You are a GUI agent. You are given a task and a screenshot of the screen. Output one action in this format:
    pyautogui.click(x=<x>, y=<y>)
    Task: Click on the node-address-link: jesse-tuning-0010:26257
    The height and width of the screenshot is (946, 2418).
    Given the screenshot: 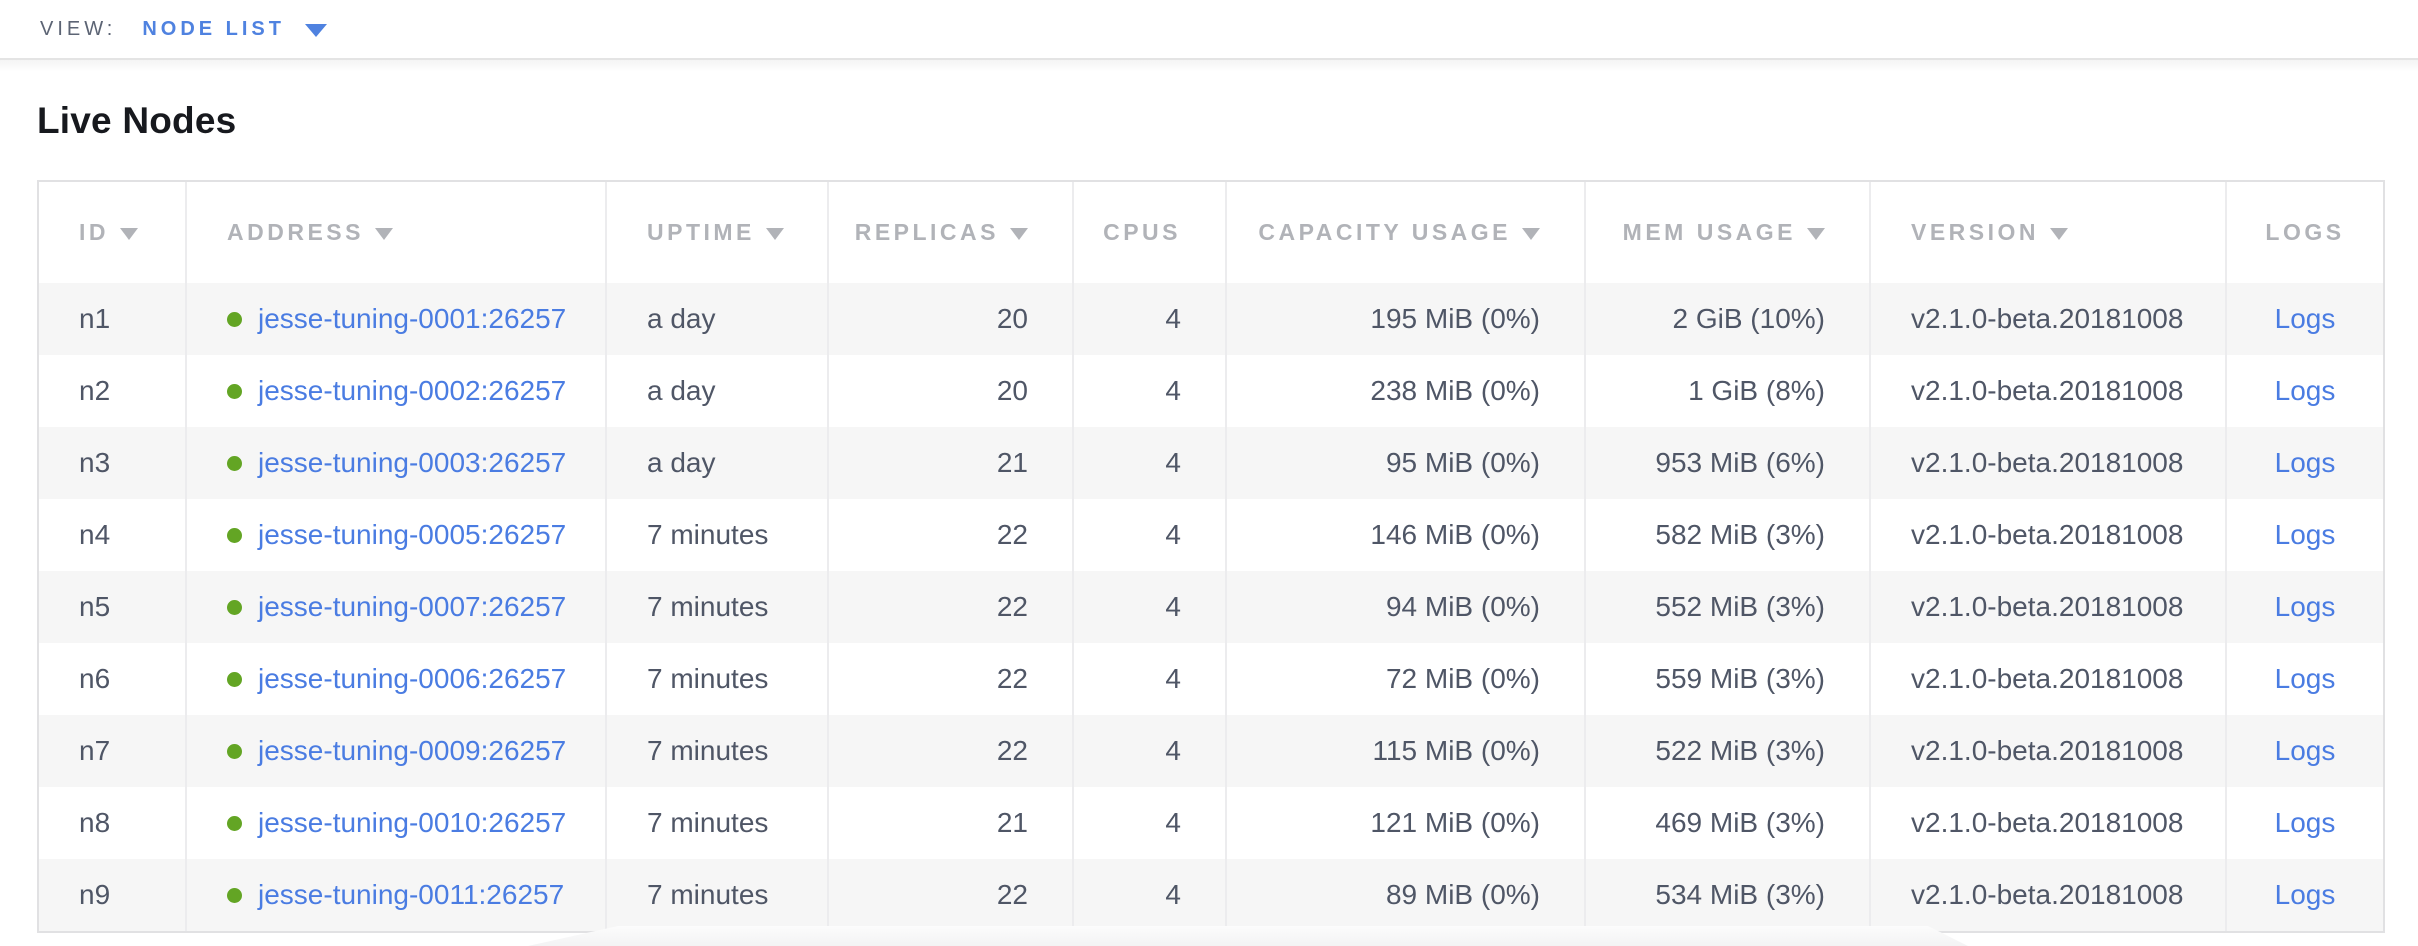 What is the action you would take?
    pyautogui.click(x=412, y=822)
    